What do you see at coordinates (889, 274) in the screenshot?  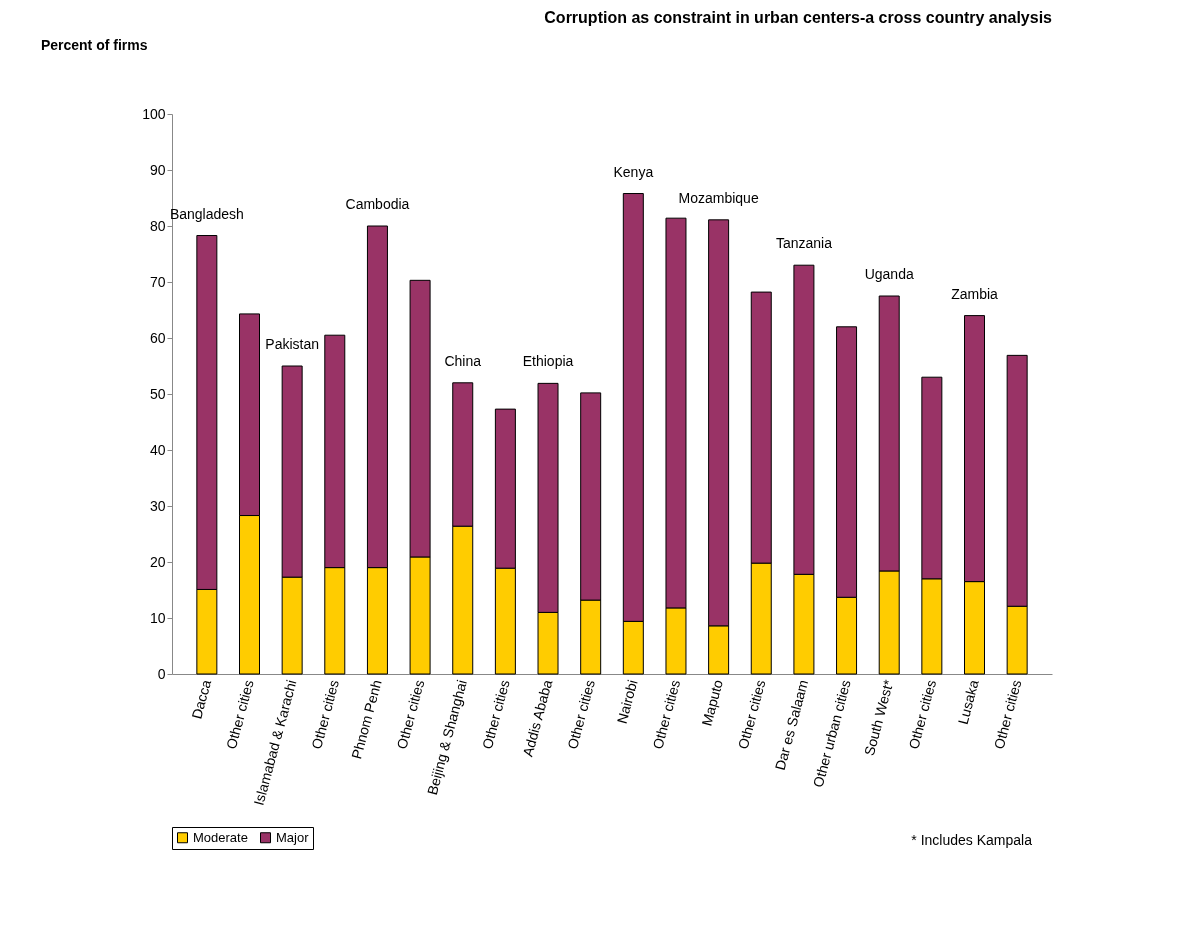 I see `annotation: Uganda` at bounding box center [889, 274].